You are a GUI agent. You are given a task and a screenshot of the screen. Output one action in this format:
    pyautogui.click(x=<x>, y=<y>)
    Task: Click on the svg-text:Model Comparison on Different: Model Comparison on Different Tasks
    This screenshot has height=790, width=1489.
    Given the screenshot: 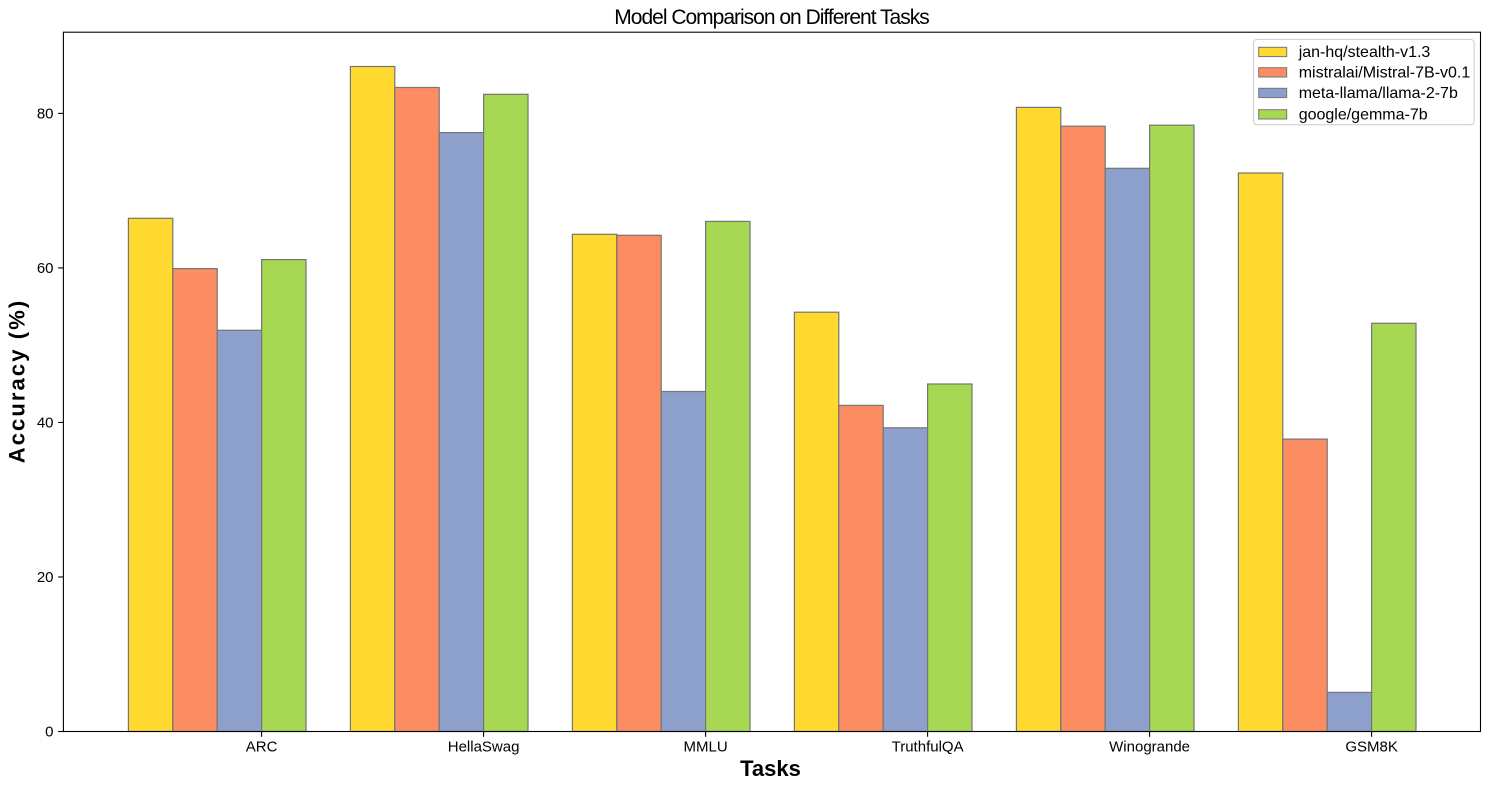 What is the action you would take?
    pyautogui.click(x=771, y=17)
    